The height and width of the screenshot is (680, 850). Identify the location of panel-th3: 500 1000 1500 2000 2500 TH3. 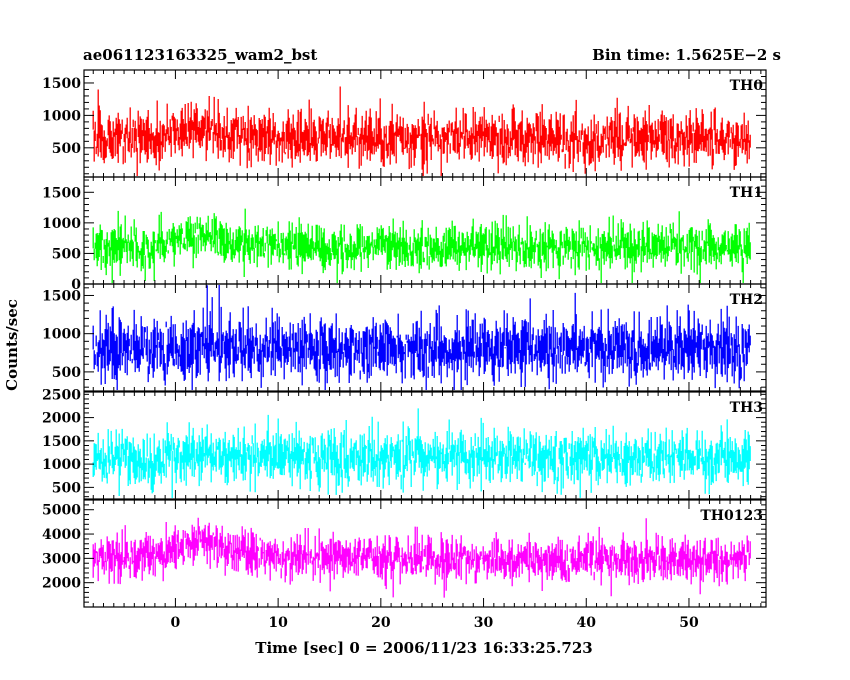
(404, 443).